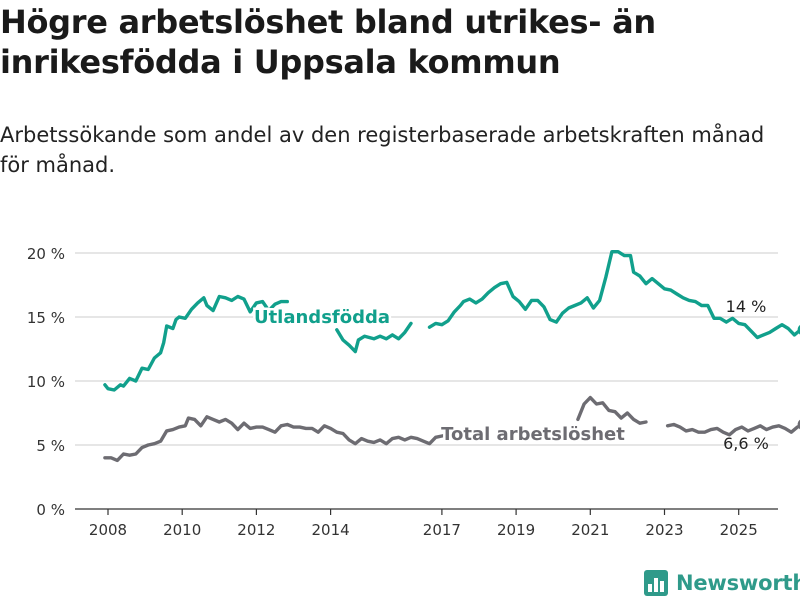 The width and height of the screenshot is (800, 600). What do you see at coordinates (50, 446) in the screenshot?
I see `y-tick-label: 5 %` at bounding box center [50, 446].